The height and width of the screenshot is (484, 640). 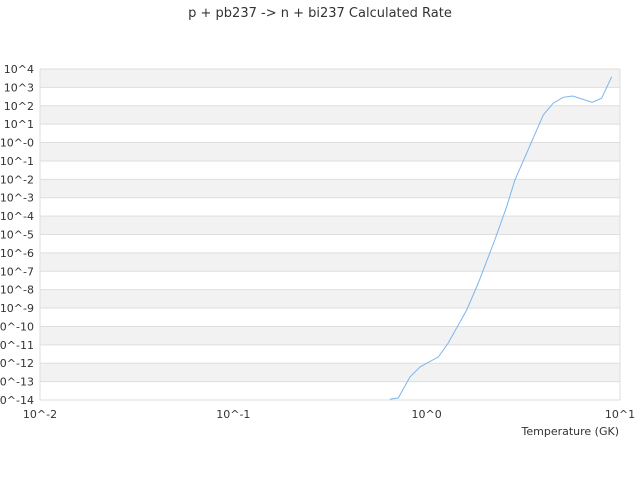 I want to click on y-tick-label: 10^-5, so click(x=17, y=235).